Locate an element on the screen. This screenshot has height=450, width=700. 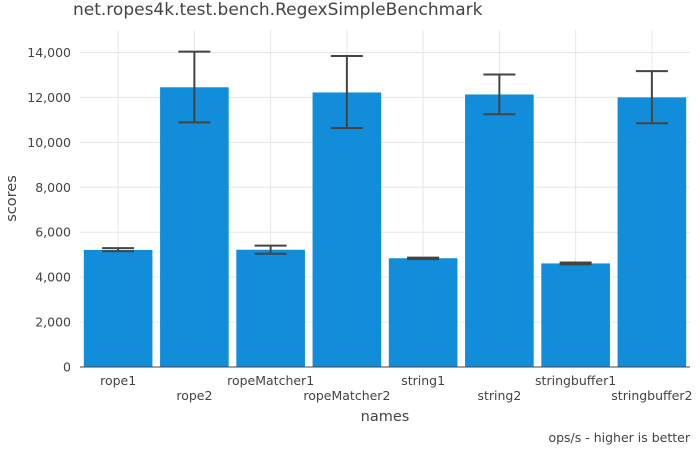
bar-ropeMatcher2 is located at coordinates (347, 229).